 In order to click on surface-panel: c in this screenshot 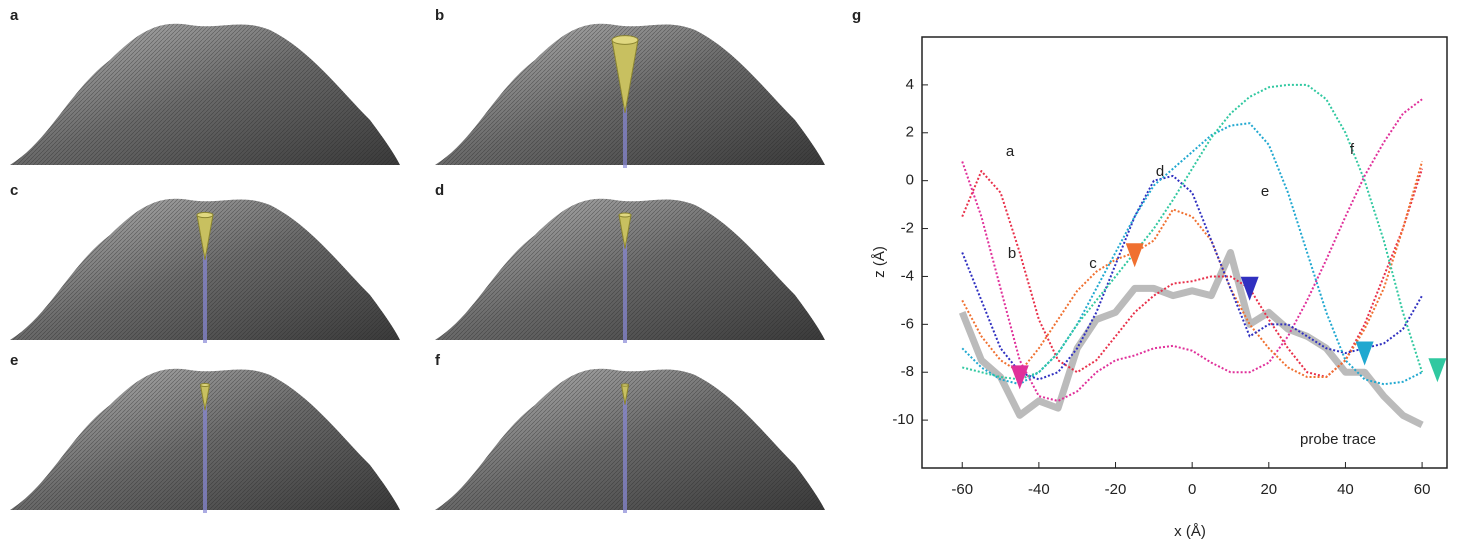, I will do `click(205, 262)`.